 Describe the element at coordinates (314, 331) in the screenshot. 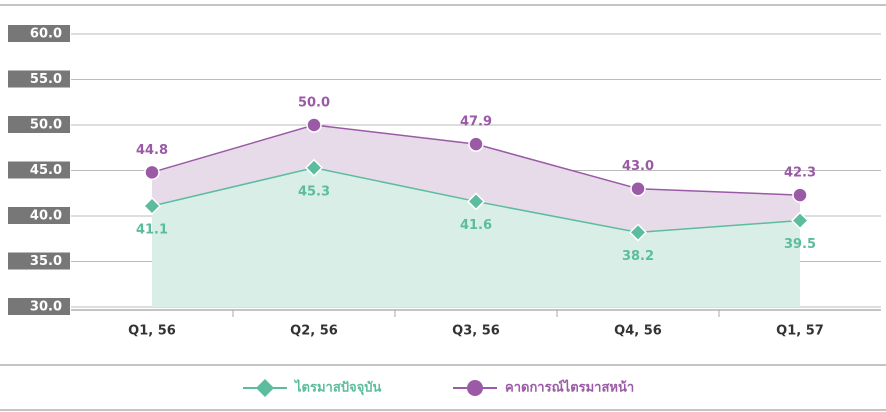

I see `x-tick-label: Q2, 56` at that location.